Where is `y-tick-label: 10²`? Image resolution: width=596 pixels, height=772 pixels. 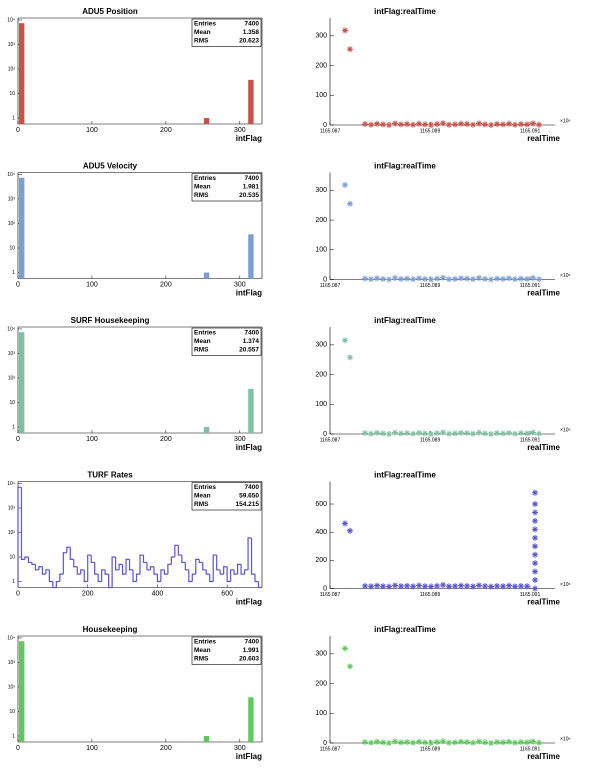
y-tick-label: 10² is located at coordinates (12, 378).